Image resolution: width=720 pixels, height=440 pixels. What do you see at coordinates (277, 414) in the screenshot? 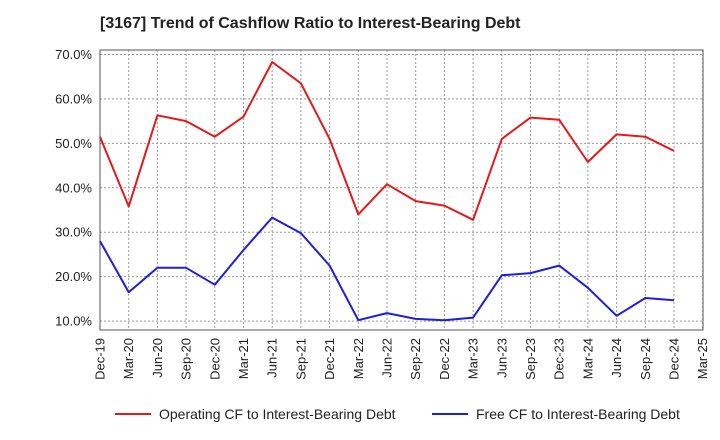
I see `legend-label-operating-cf: Operating CF to Interest-Bearing Debt` at bounding box center [277, 414].